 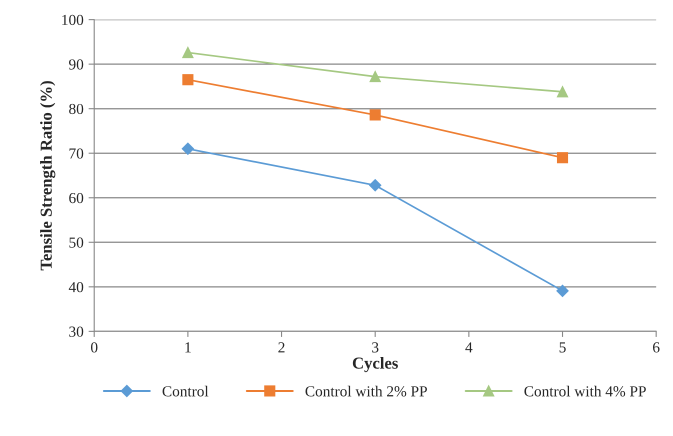 I want to click on x-tick-label: 3, so click(x=375, y=347).